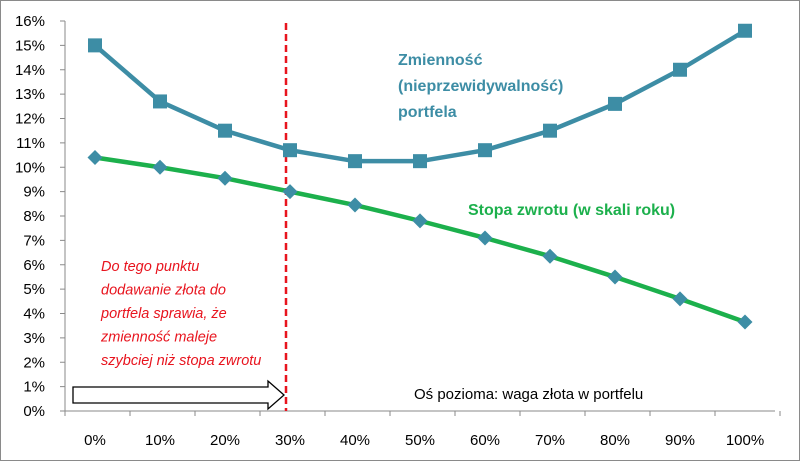 Image resolution: width=800 pixels, height=461 pixels. What do you see at coordinates (528, 394) in the screenshot?
I see `x-axis-note: Oś pozioma: waga złota w portfelu` at bounding box center [528, 394].